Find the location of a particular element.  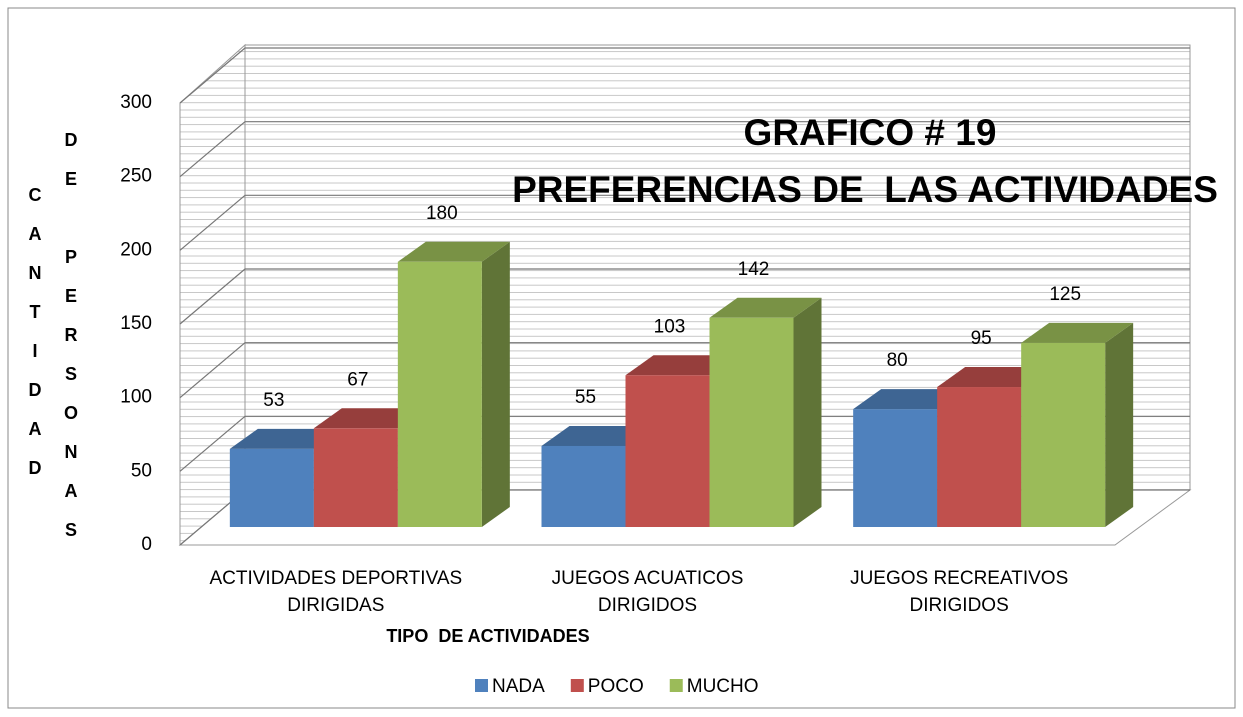

y-tick-label: 100 is located at coordinates (136, 397).